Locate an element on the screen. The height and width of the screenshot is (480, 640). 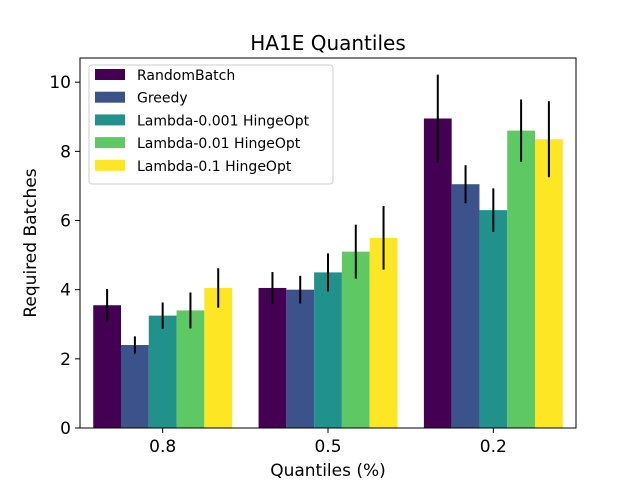
legend-swatch-lambda-0-001-hingeopt is located at coordinates (110, 120).